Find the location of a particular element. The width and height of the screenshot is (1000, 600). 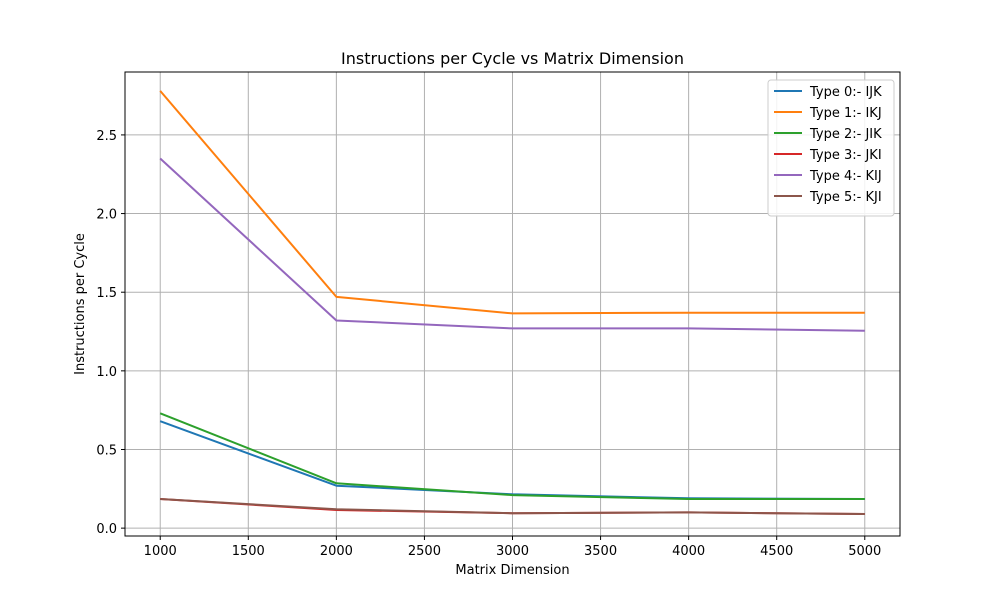

x-tick-label: 1000 is located at coordinates (160, 551).